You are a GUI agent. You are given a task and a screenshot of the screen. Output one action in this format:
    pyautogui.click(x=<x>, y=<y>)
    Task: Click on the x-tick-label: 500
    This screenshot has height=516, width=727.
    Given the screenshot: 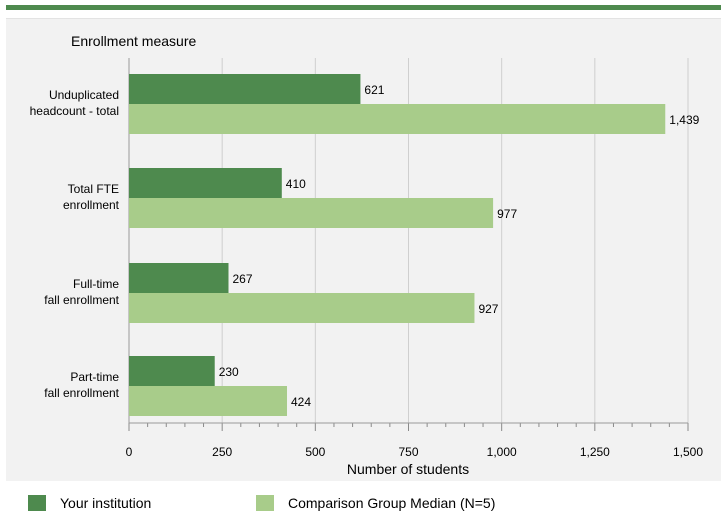 What is the action you would take?
    pyautogui.click(x=315, y=452)
    